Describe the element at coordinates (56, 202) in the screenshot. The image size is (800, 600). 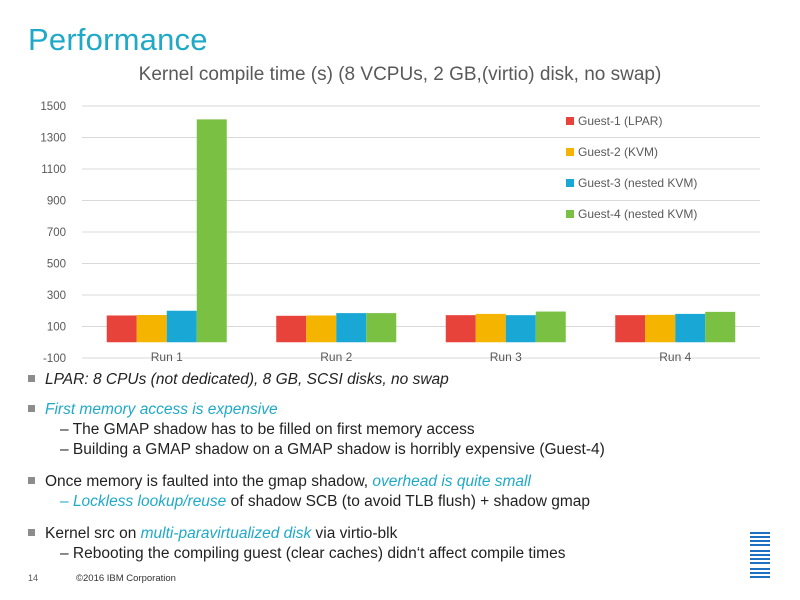
I see `y-tick-label: 900` at that location.